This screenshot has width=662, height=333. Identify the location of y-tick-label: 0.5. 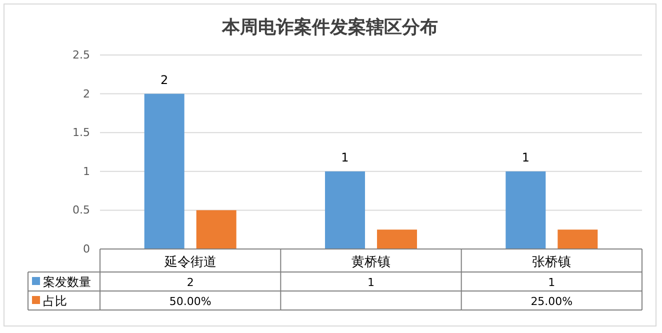
(81, 210).